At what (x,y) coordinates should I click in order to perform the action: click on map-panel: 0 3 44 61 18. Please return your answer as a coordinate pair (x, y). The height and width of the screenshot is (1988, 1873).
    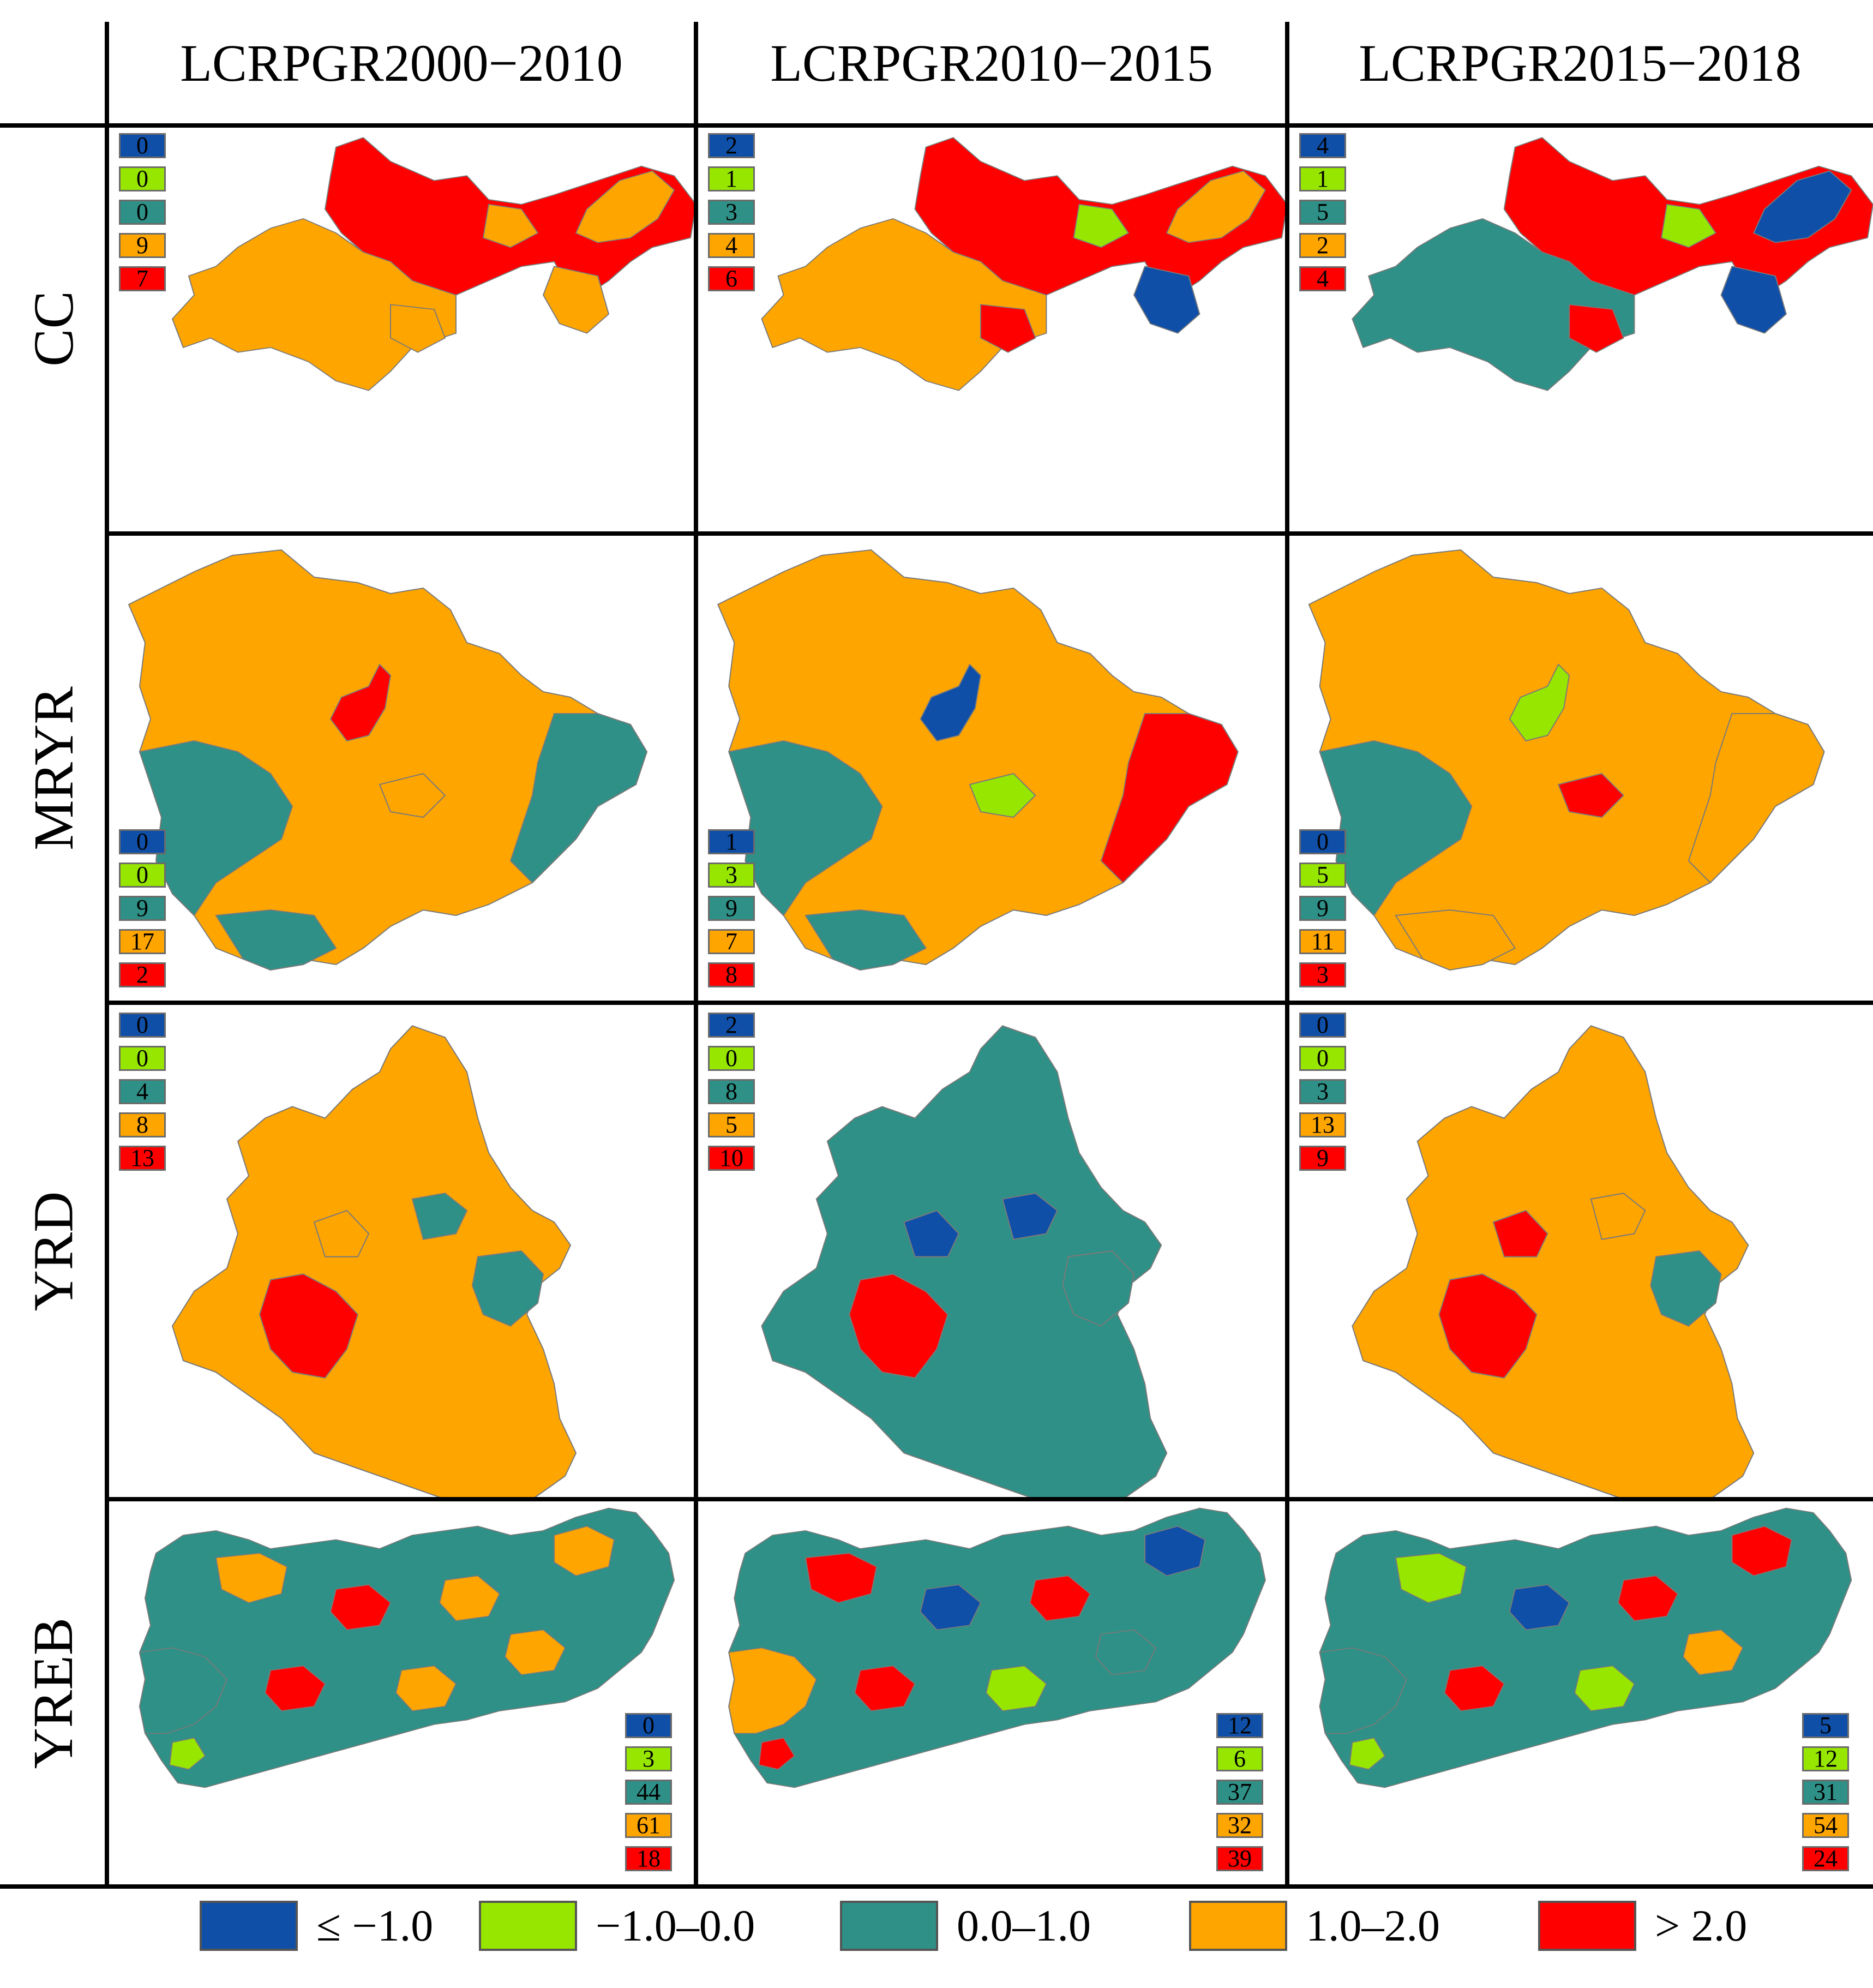
    Looking at the image, I should click on (401, 1693).